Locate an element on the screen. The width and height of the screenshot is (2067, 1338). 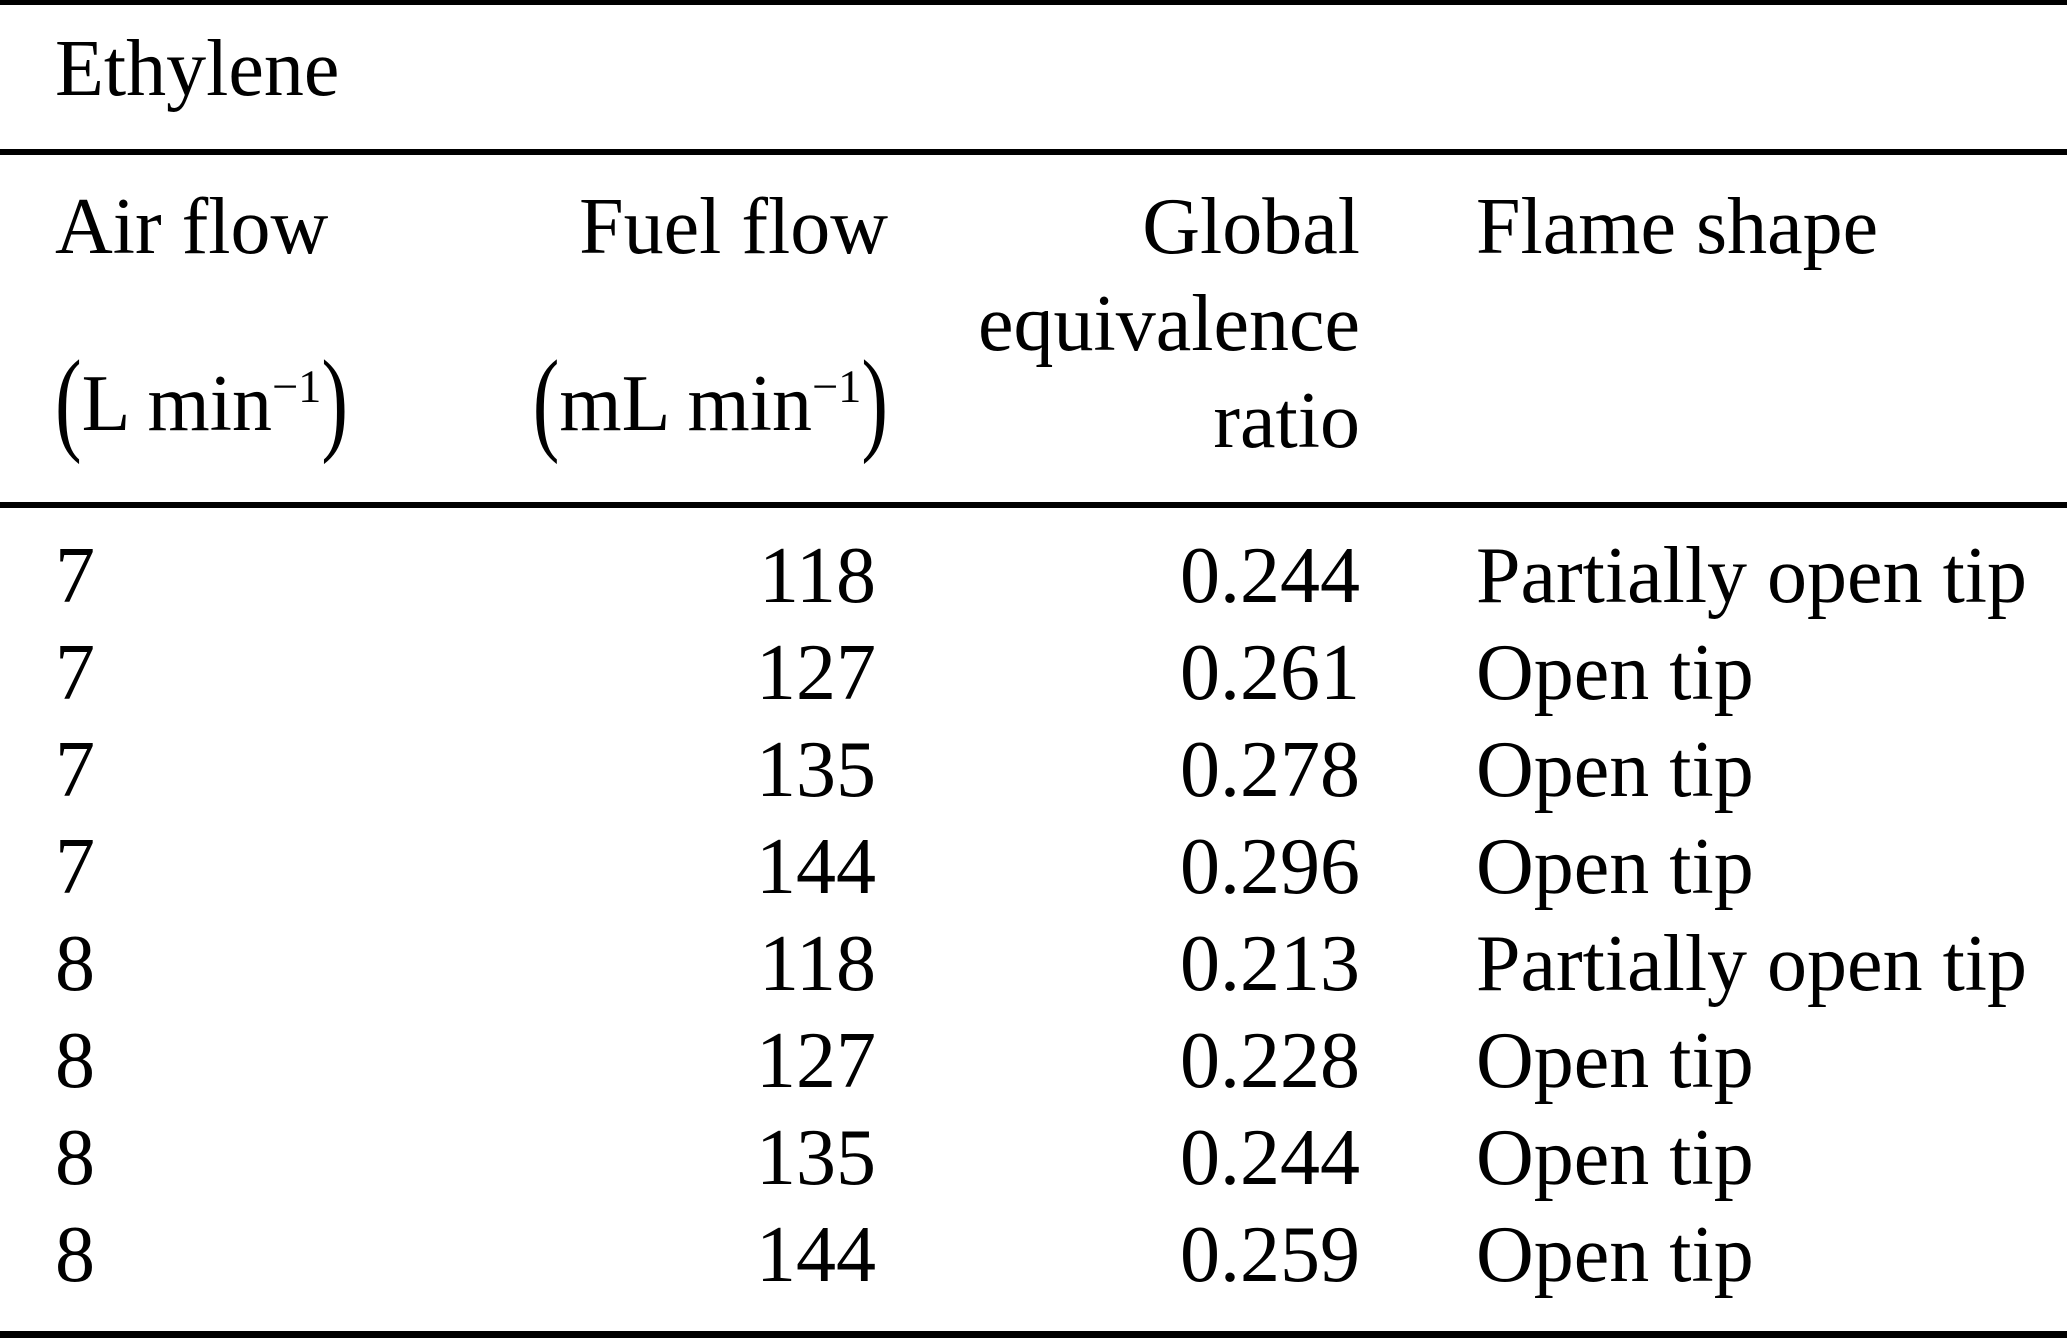
table-group-label: Ethylene is located at coordinates (197, 69).